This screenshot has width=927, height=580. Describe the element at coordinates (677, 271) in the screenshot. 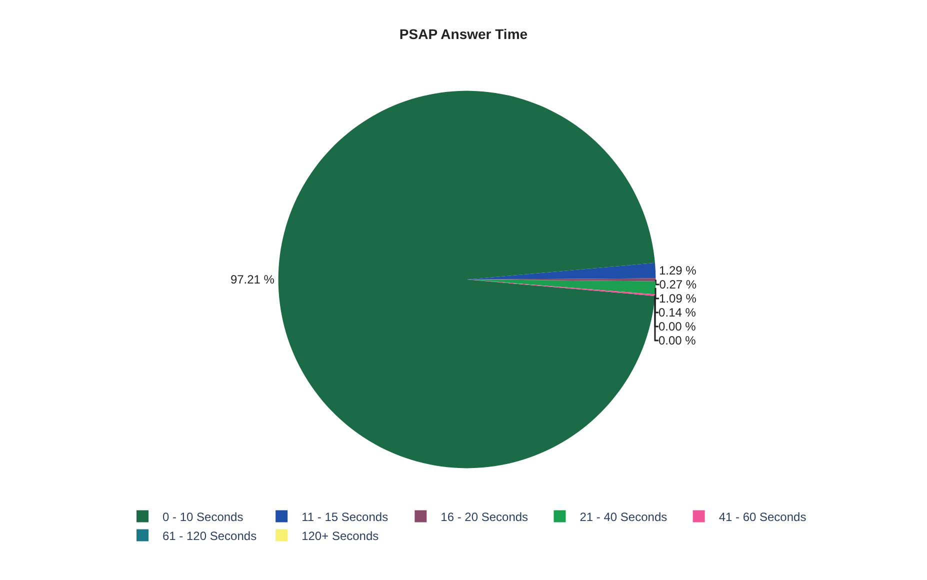

I see `data-label: 1.29 %` at that location.